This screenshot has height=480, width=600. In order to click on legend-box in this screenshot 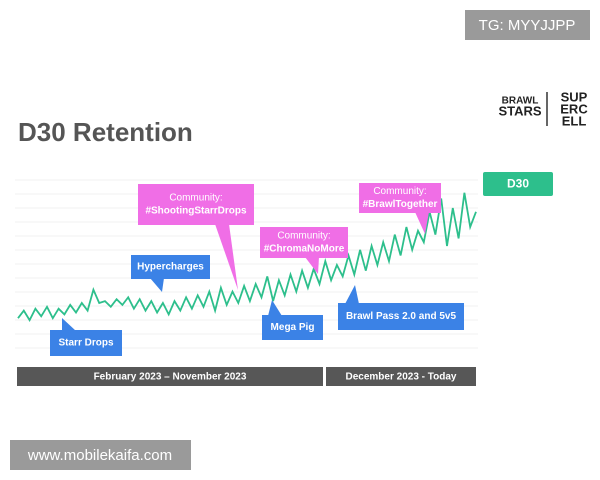, I will do `click(518, 184)`.